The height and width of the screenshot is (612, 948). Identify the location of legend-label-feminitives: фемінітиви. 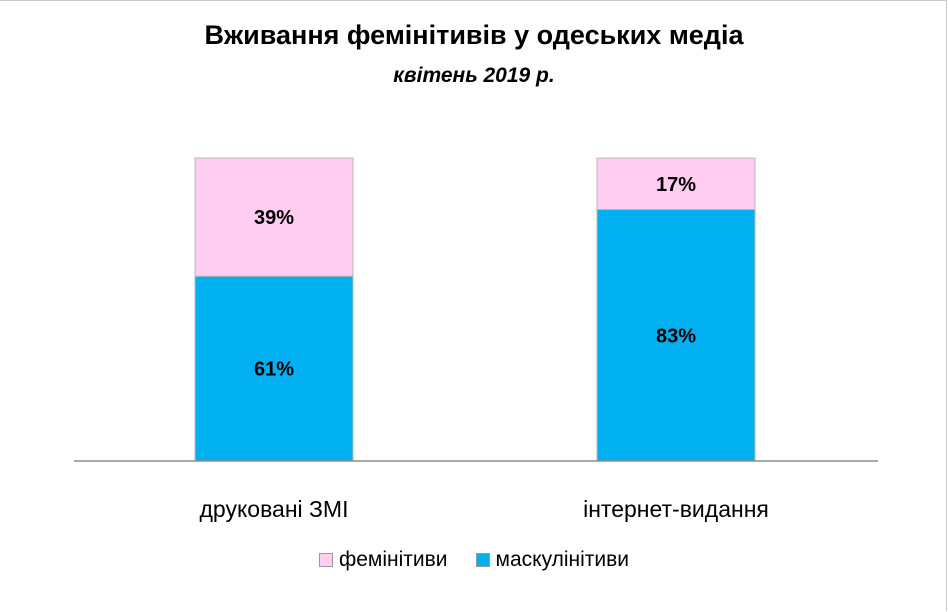
(393, 559).